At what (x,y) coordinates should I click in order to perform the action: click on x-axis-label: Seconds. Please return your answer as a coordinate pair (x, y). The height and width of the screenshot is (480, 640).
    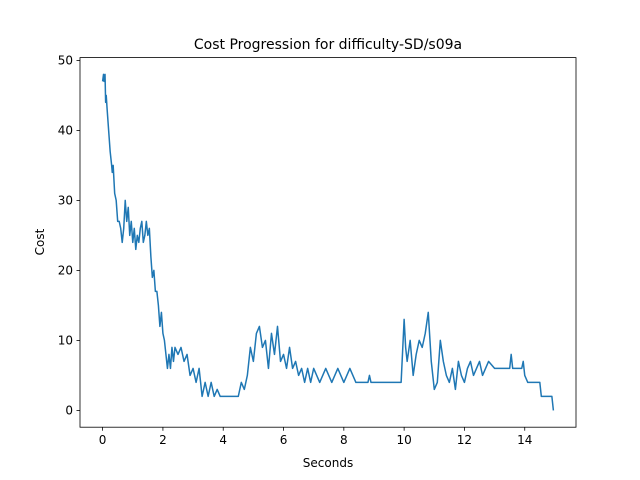
    Looking at the image, I should click on (328, 463).